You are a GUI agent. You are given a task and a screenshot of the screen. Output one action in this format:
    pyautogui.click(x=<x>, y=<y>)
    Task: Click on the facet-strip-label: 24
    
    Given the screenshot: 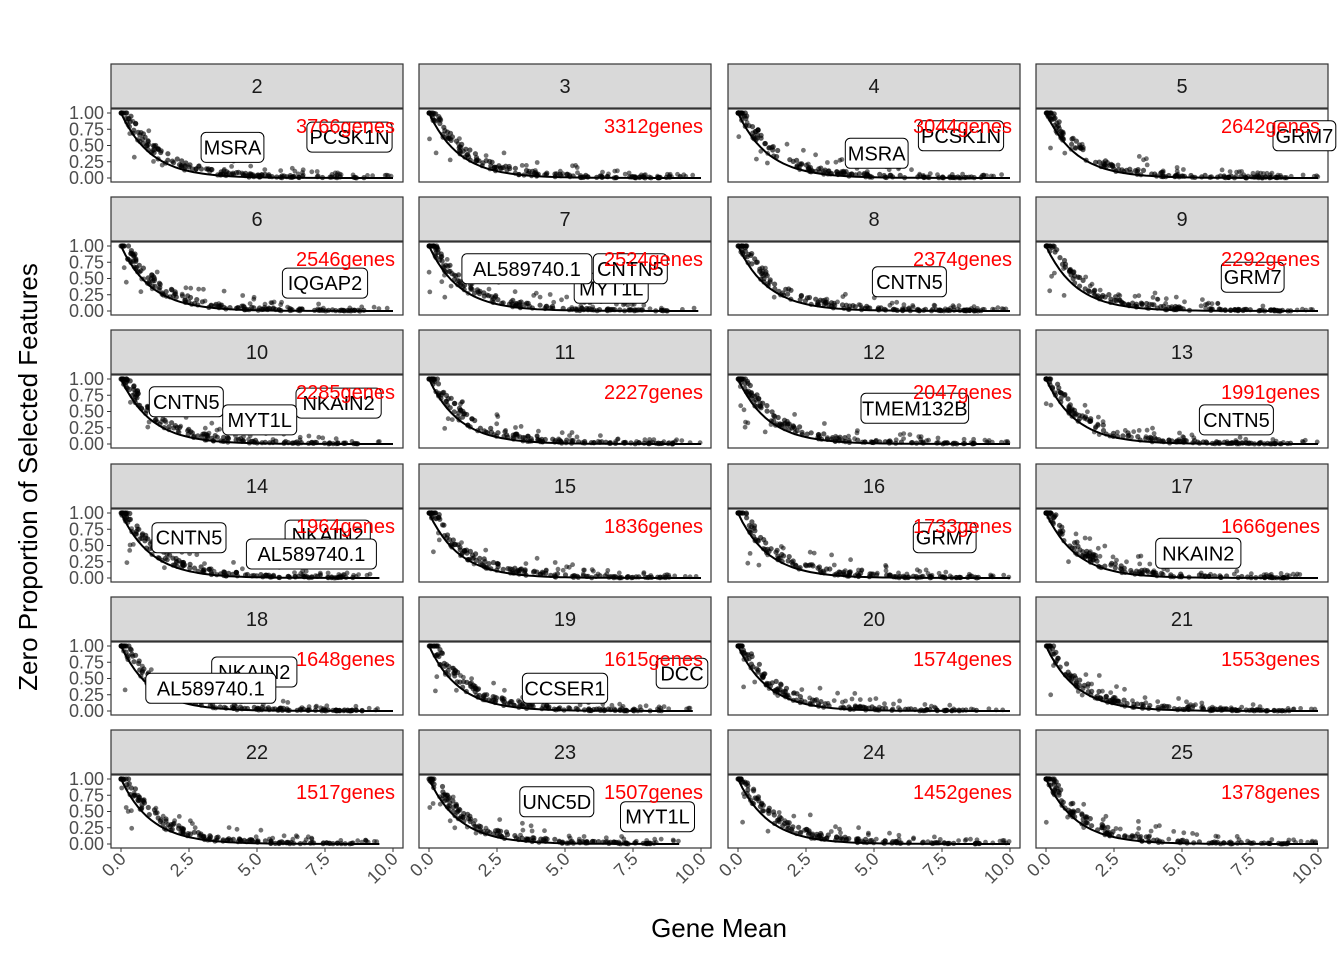 What is the action you would take?
    pyautogui.click(x=874, y=753)
    